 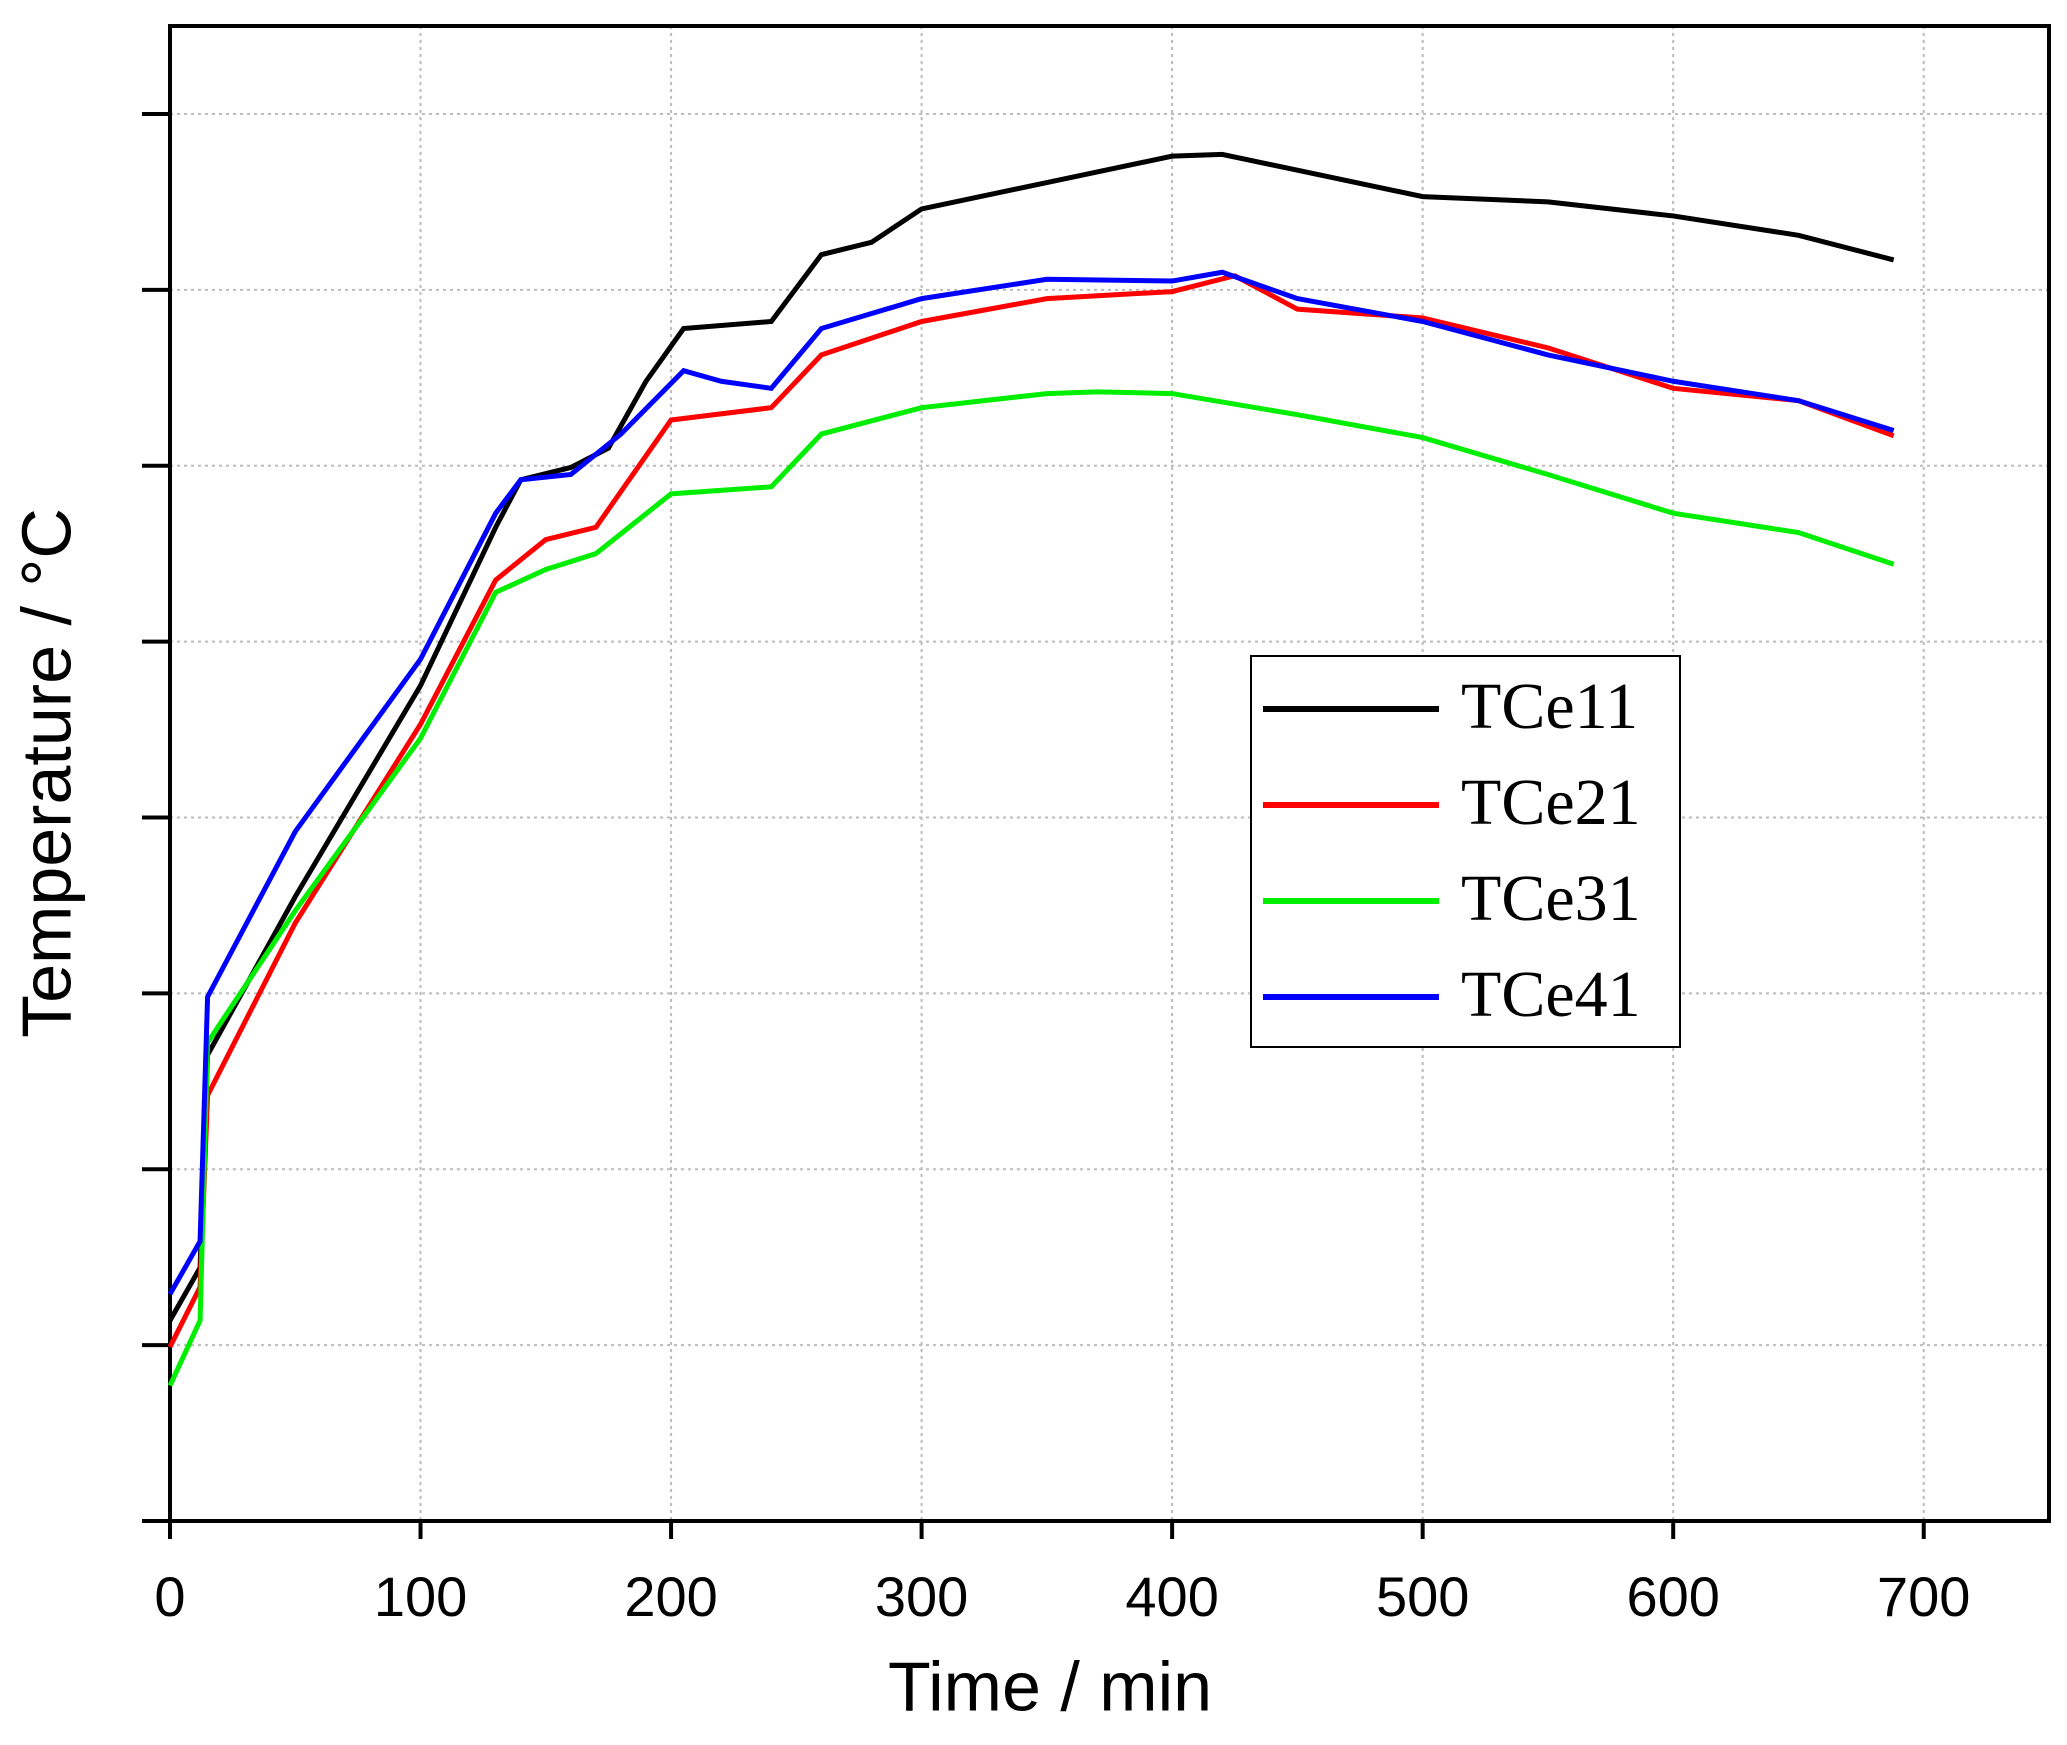 What do you see at coordinates (1050, 1686) in the screenshot?
I see `x-axis-title: Time / min` at bounding box center [1050, 1686].